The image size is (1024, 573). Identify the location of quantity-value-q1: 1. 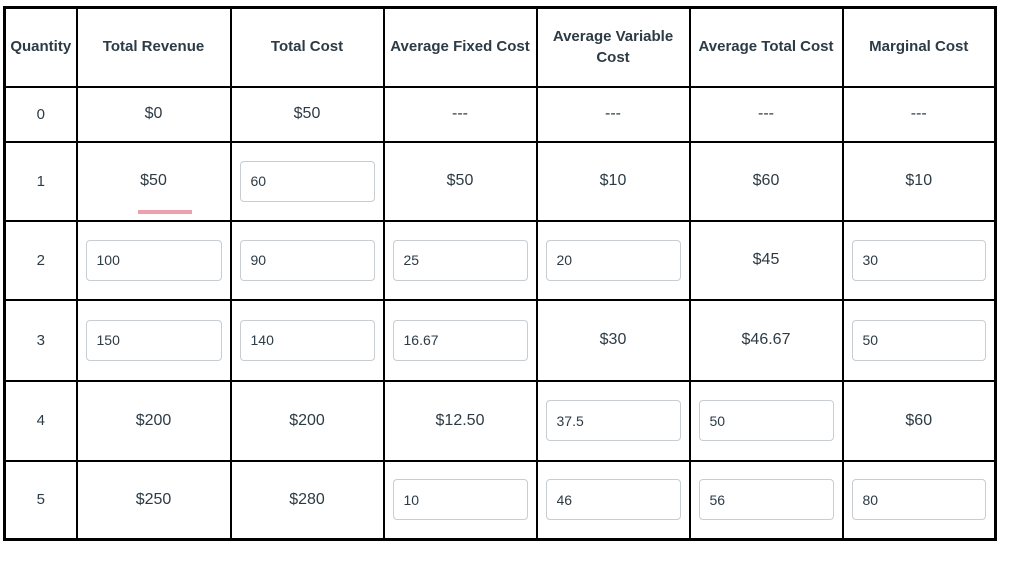
(40, 181).